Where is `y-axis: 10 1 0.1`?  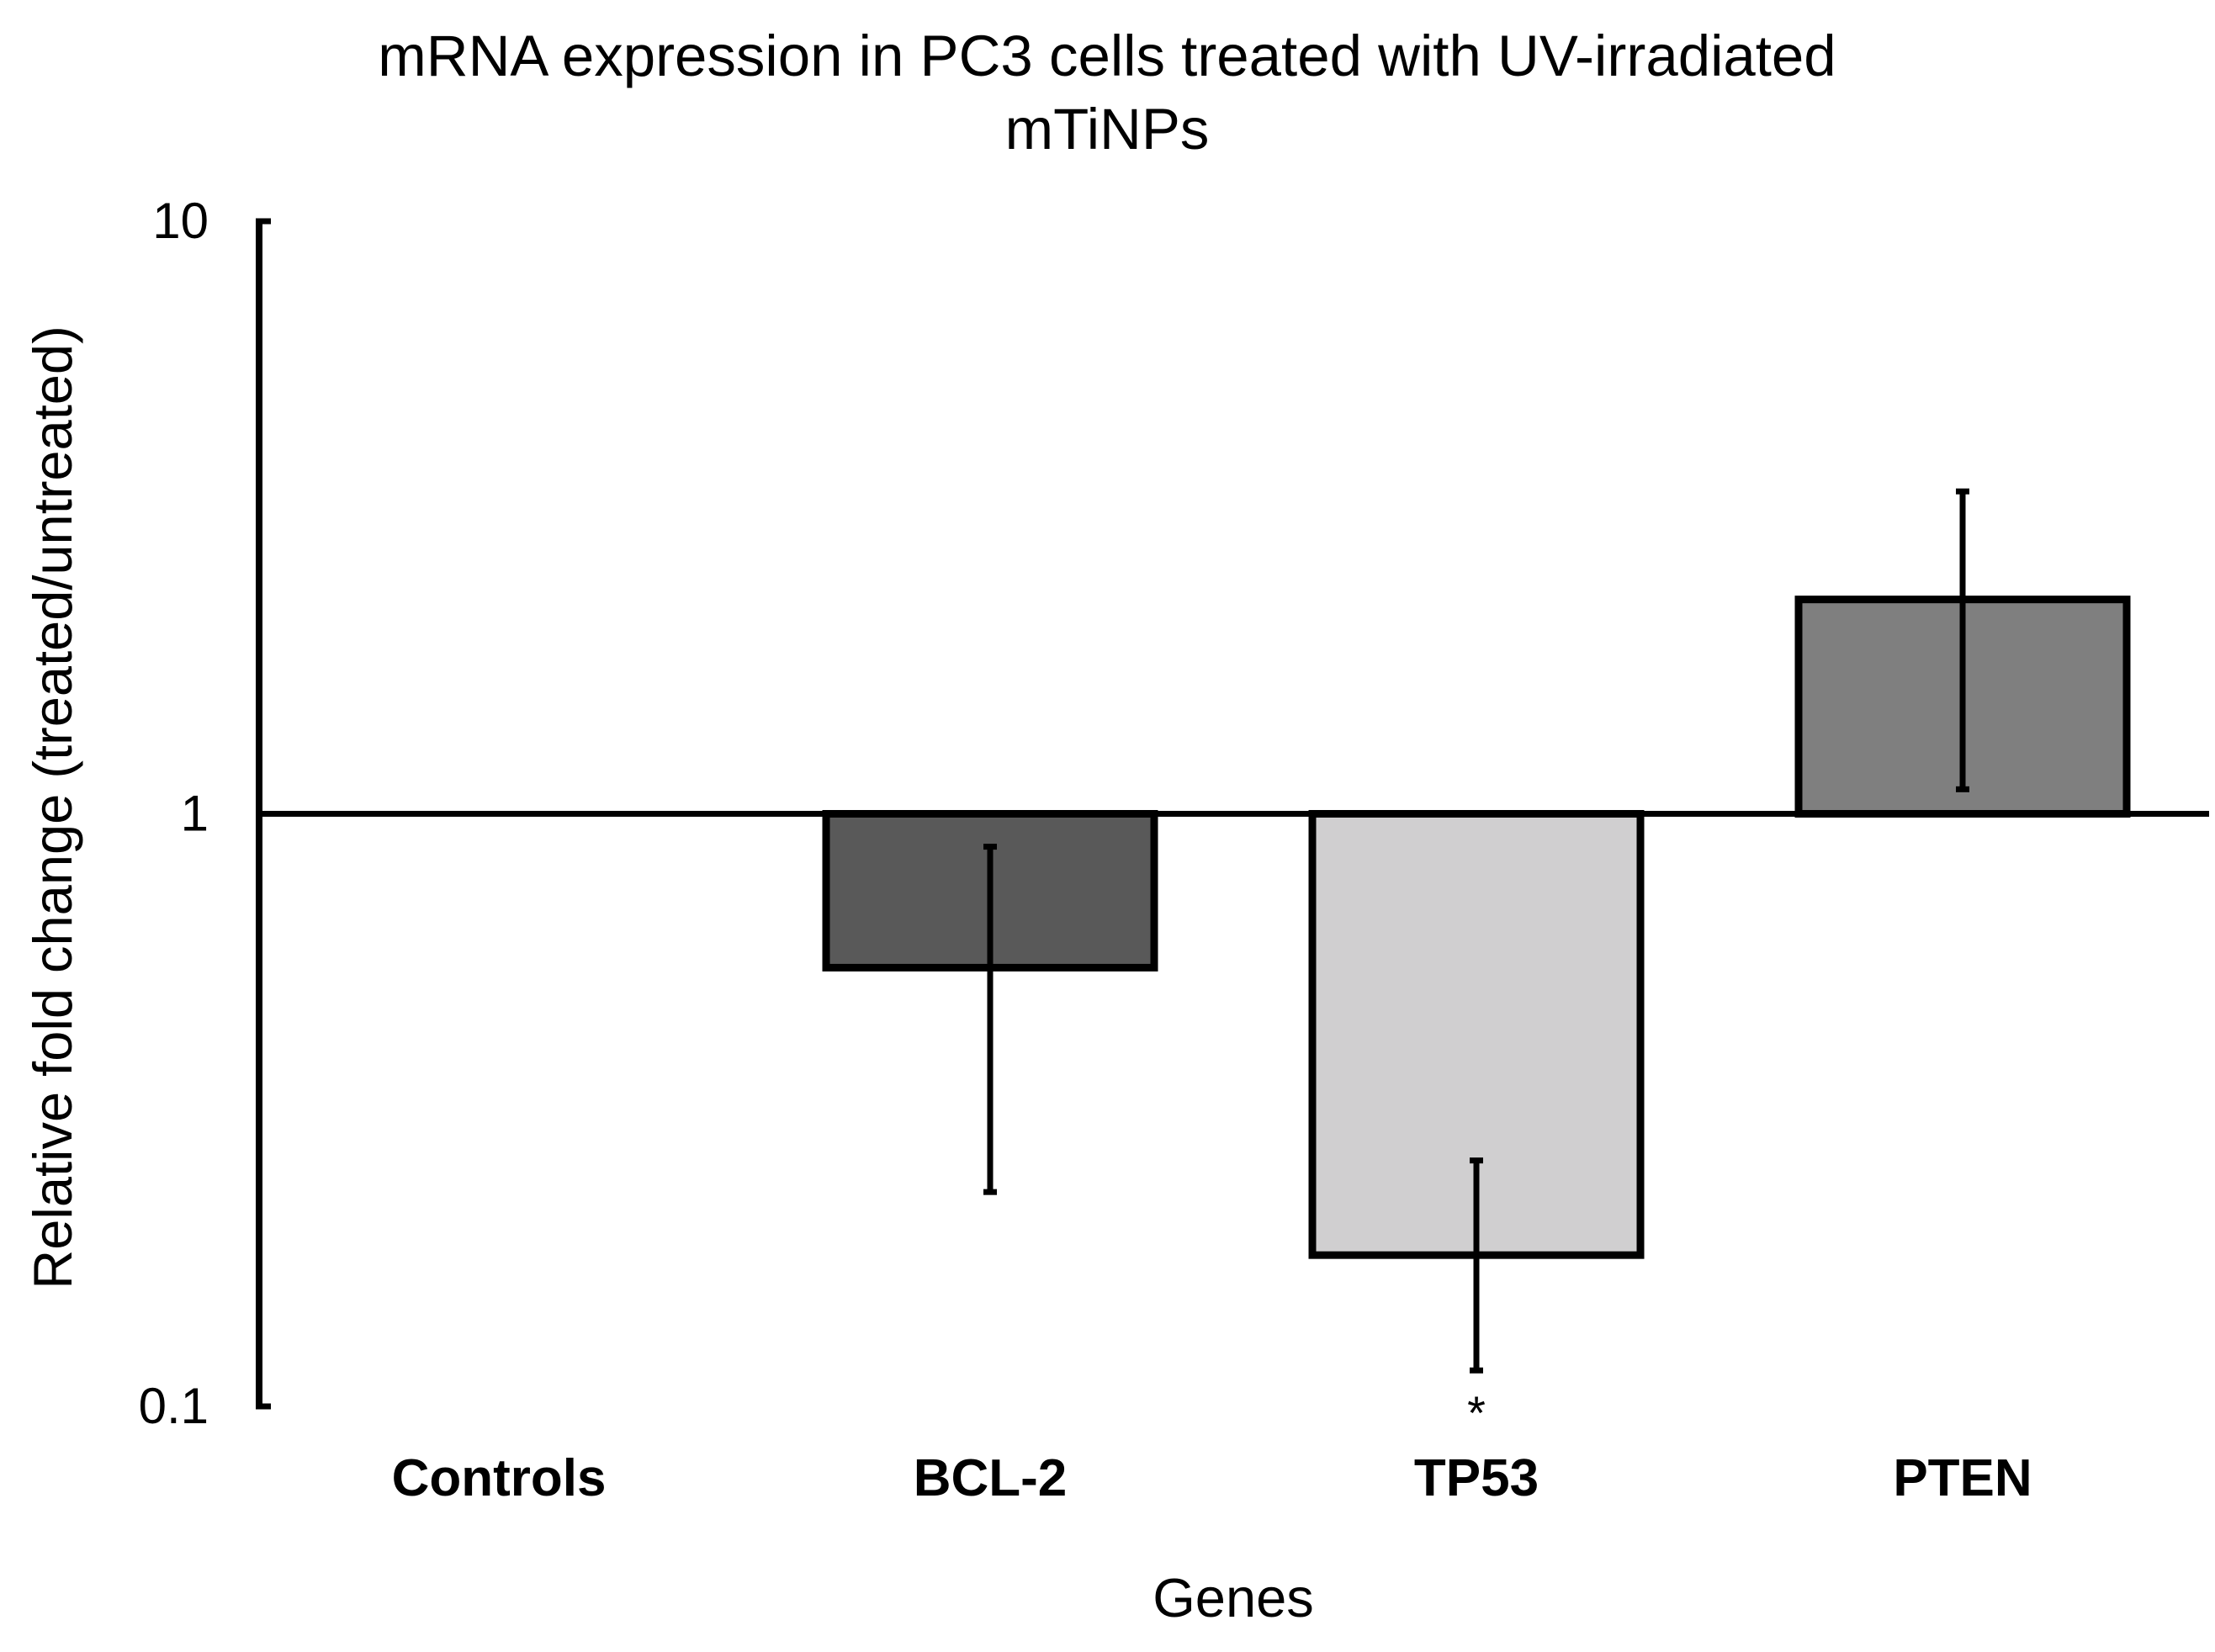 y-axis: 10 1 0.1 is located at coordinates (205, 813).